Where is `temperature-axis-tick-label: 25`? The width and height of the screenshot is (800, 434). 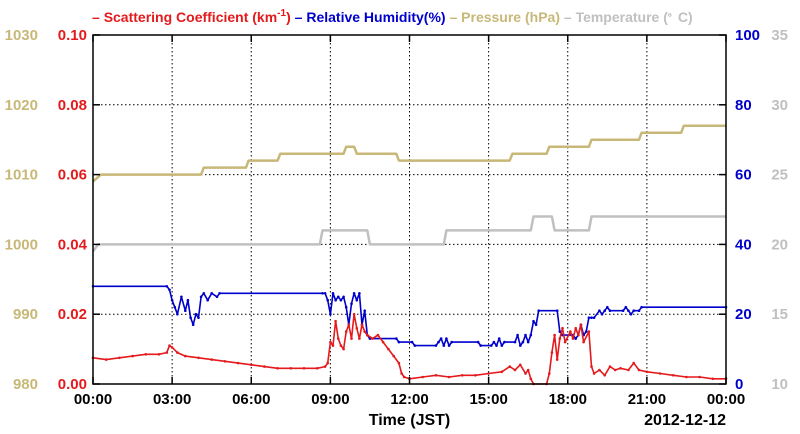
temperature-axis-tick-label: 25 is located at coordinates (779, 175).